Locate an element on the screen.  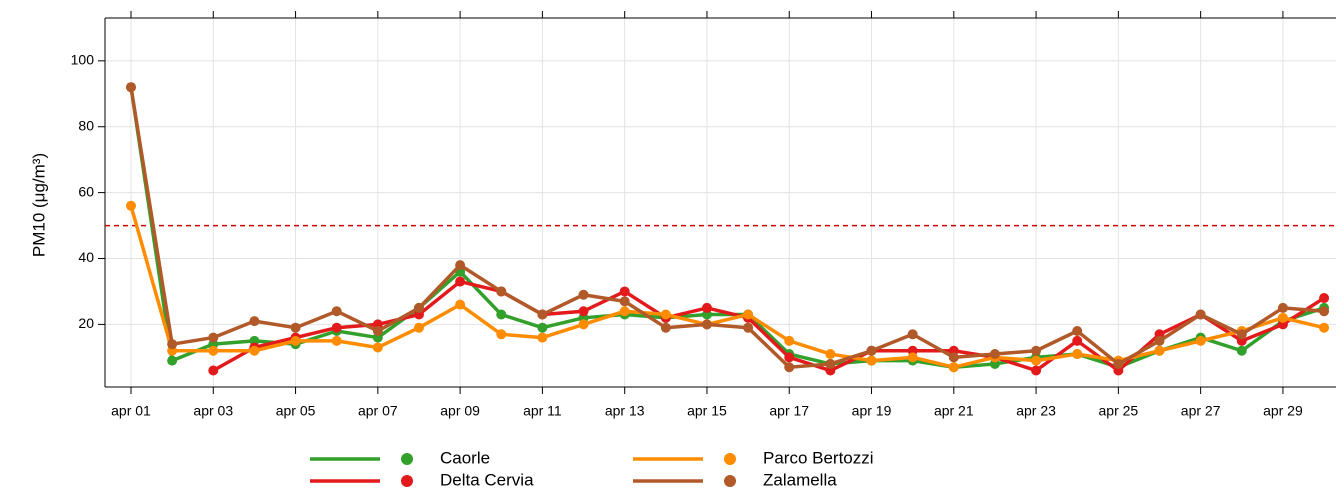
legend-label: Zalamella is located at coordinates (800, 479).